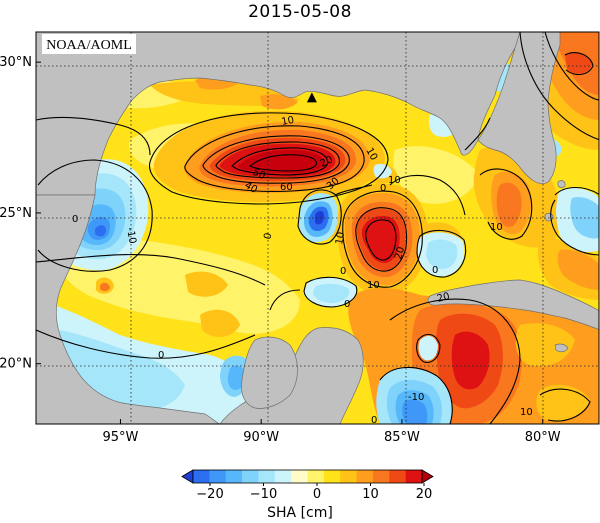 Image resolution: width=600 pixels, height=523 pixels. Describe the element at coordinates (543, 437) in the screenshot. I see `longitude-label: 80°W` at that location.